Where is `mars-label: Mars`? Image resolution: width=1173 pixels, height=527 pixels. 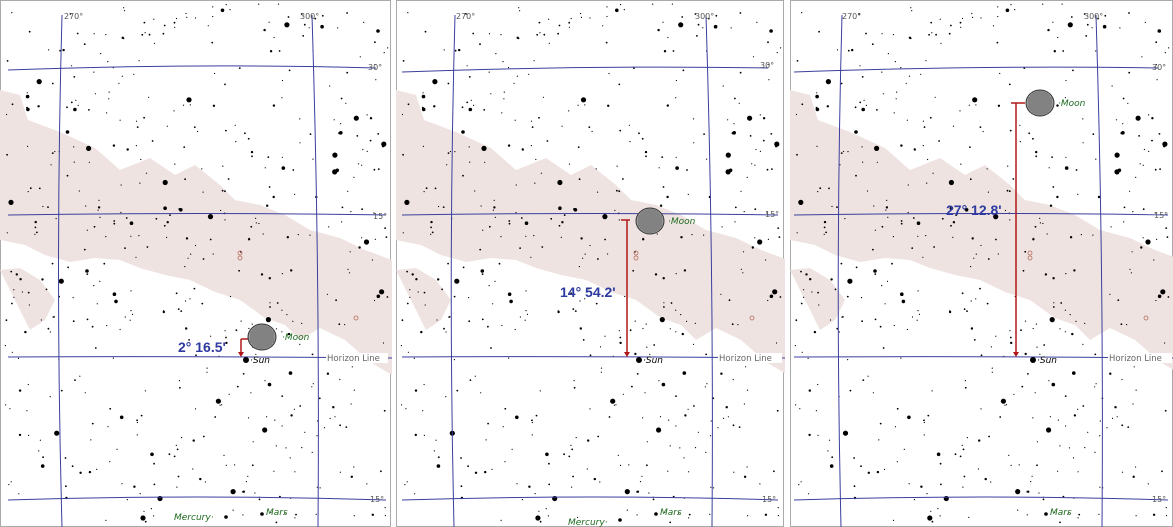 mars-label: Mars is located at coordinates (277, 513).